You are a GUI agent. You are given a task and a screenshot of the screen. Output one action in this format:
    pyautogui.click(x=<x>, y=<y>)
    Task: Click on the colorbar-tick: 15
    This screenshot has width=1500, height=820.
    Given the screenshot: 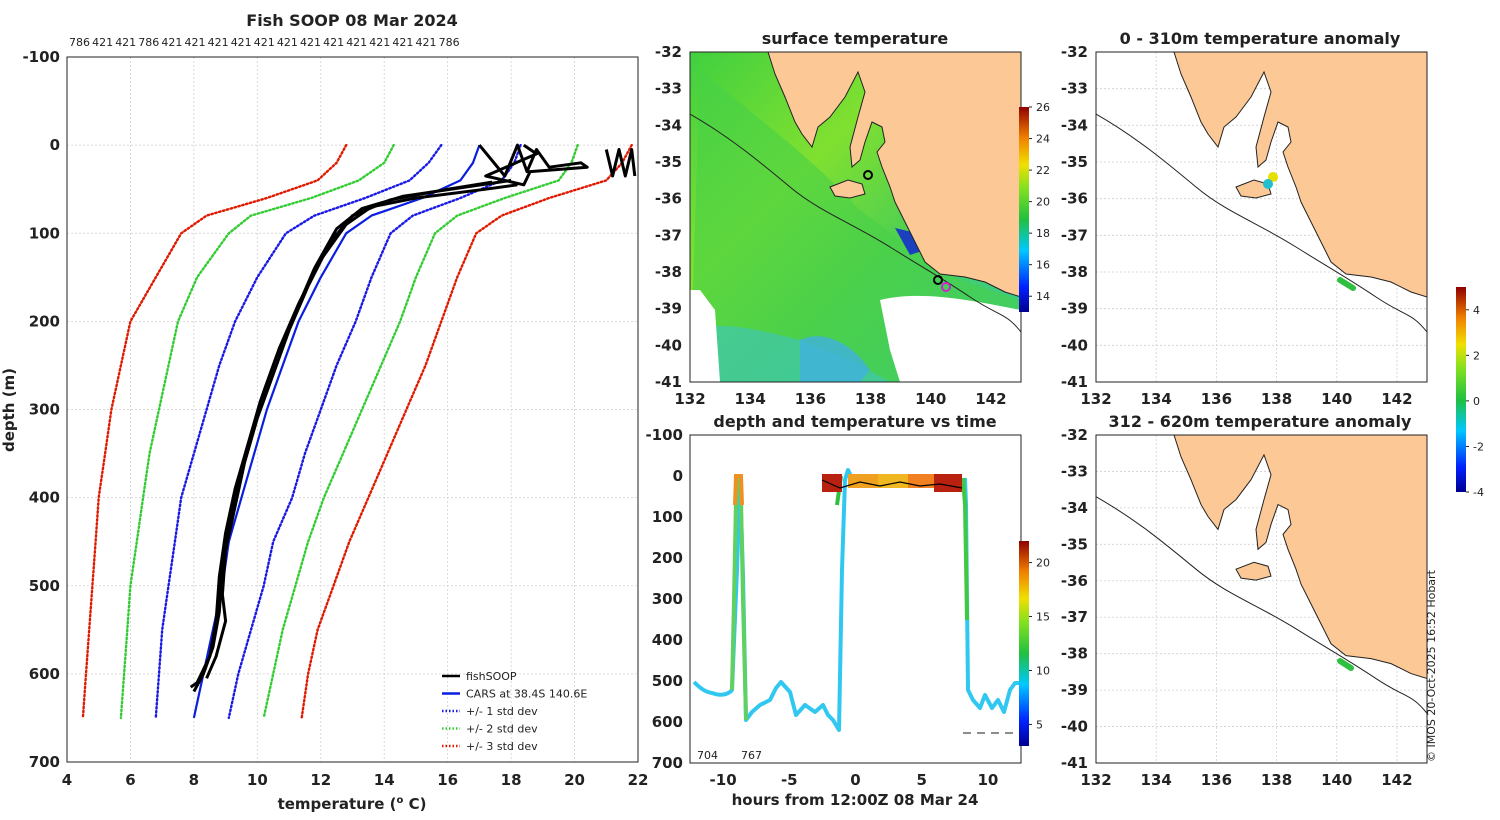 What is the action you would take?
    pyautogui.click(x=1043, y=617)
    